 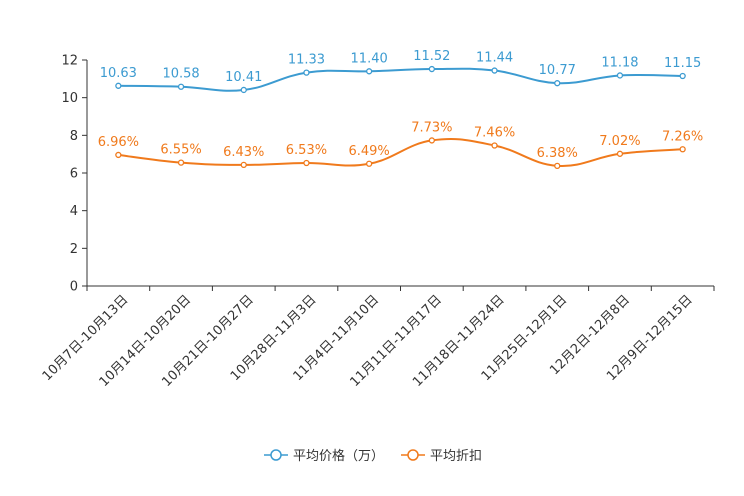 I want to click on legend-item-avg-discount: 平均折扣, so click(x=441, y=456).